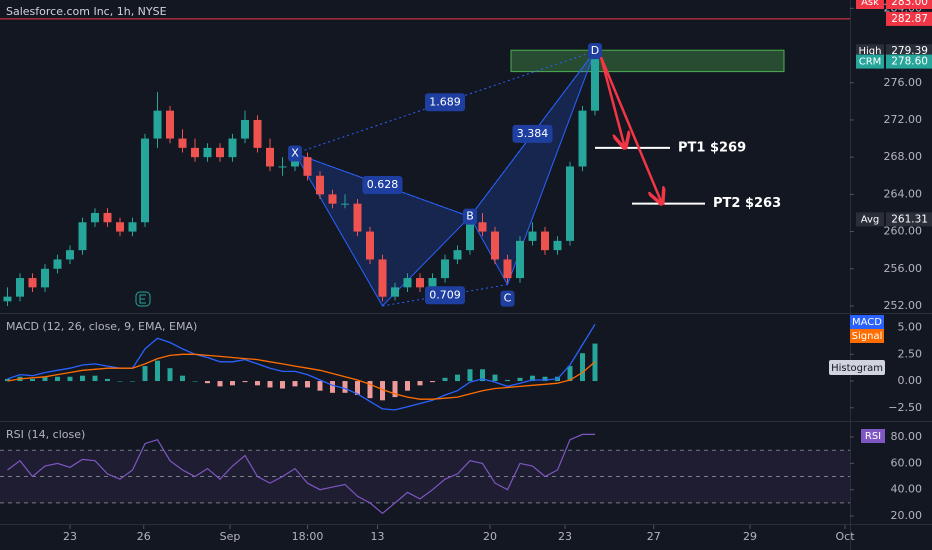 The height and width of the screenshot is (550, 932). Describe the element at coordinates (45, 434) in the screenshot. I see `rsi-title: RSI (14, close)` at that location.